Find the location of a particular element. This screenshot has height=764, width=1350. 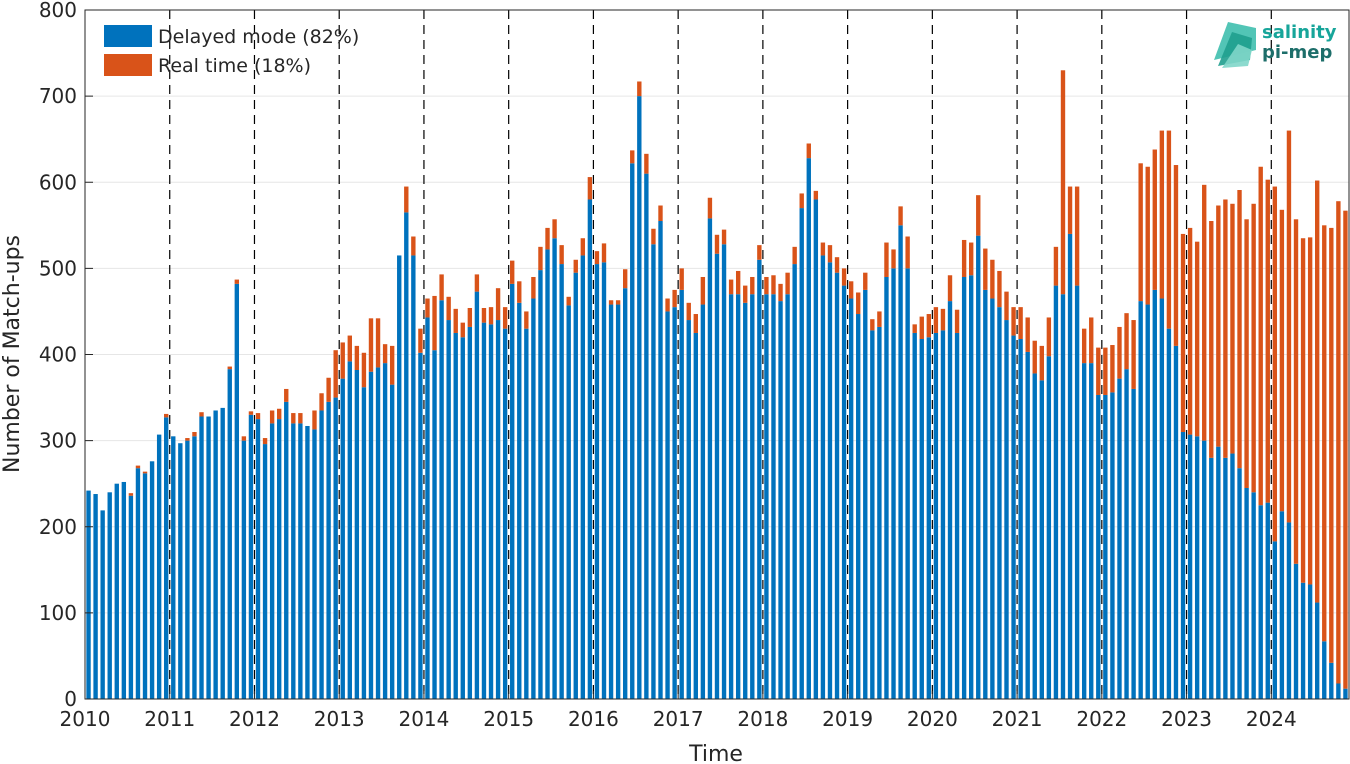

x-tick-label: 2016 is located at coordinates (593, 719).